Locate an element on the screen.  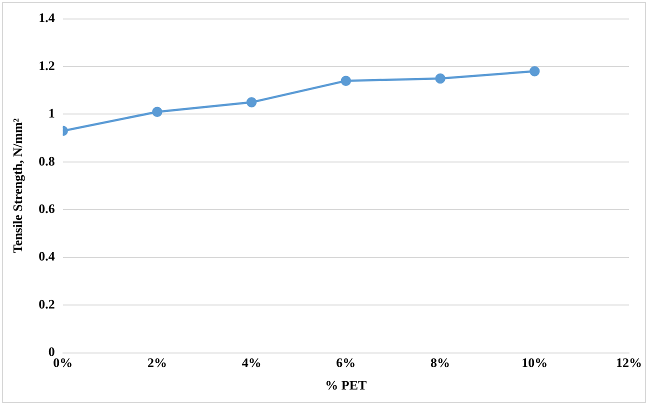
y-tick-label: 0.2 is located at coordinates (46, 304).